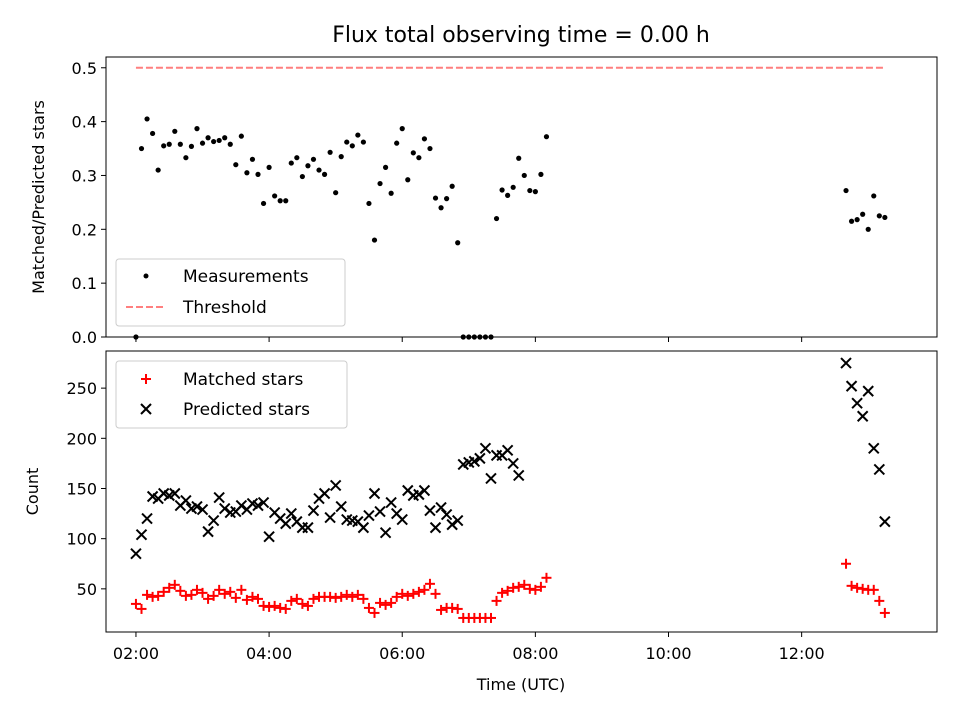  Describe the element at coordinates (146, 276) in the screenshot. I see `legend-measurements-marker` at that location.